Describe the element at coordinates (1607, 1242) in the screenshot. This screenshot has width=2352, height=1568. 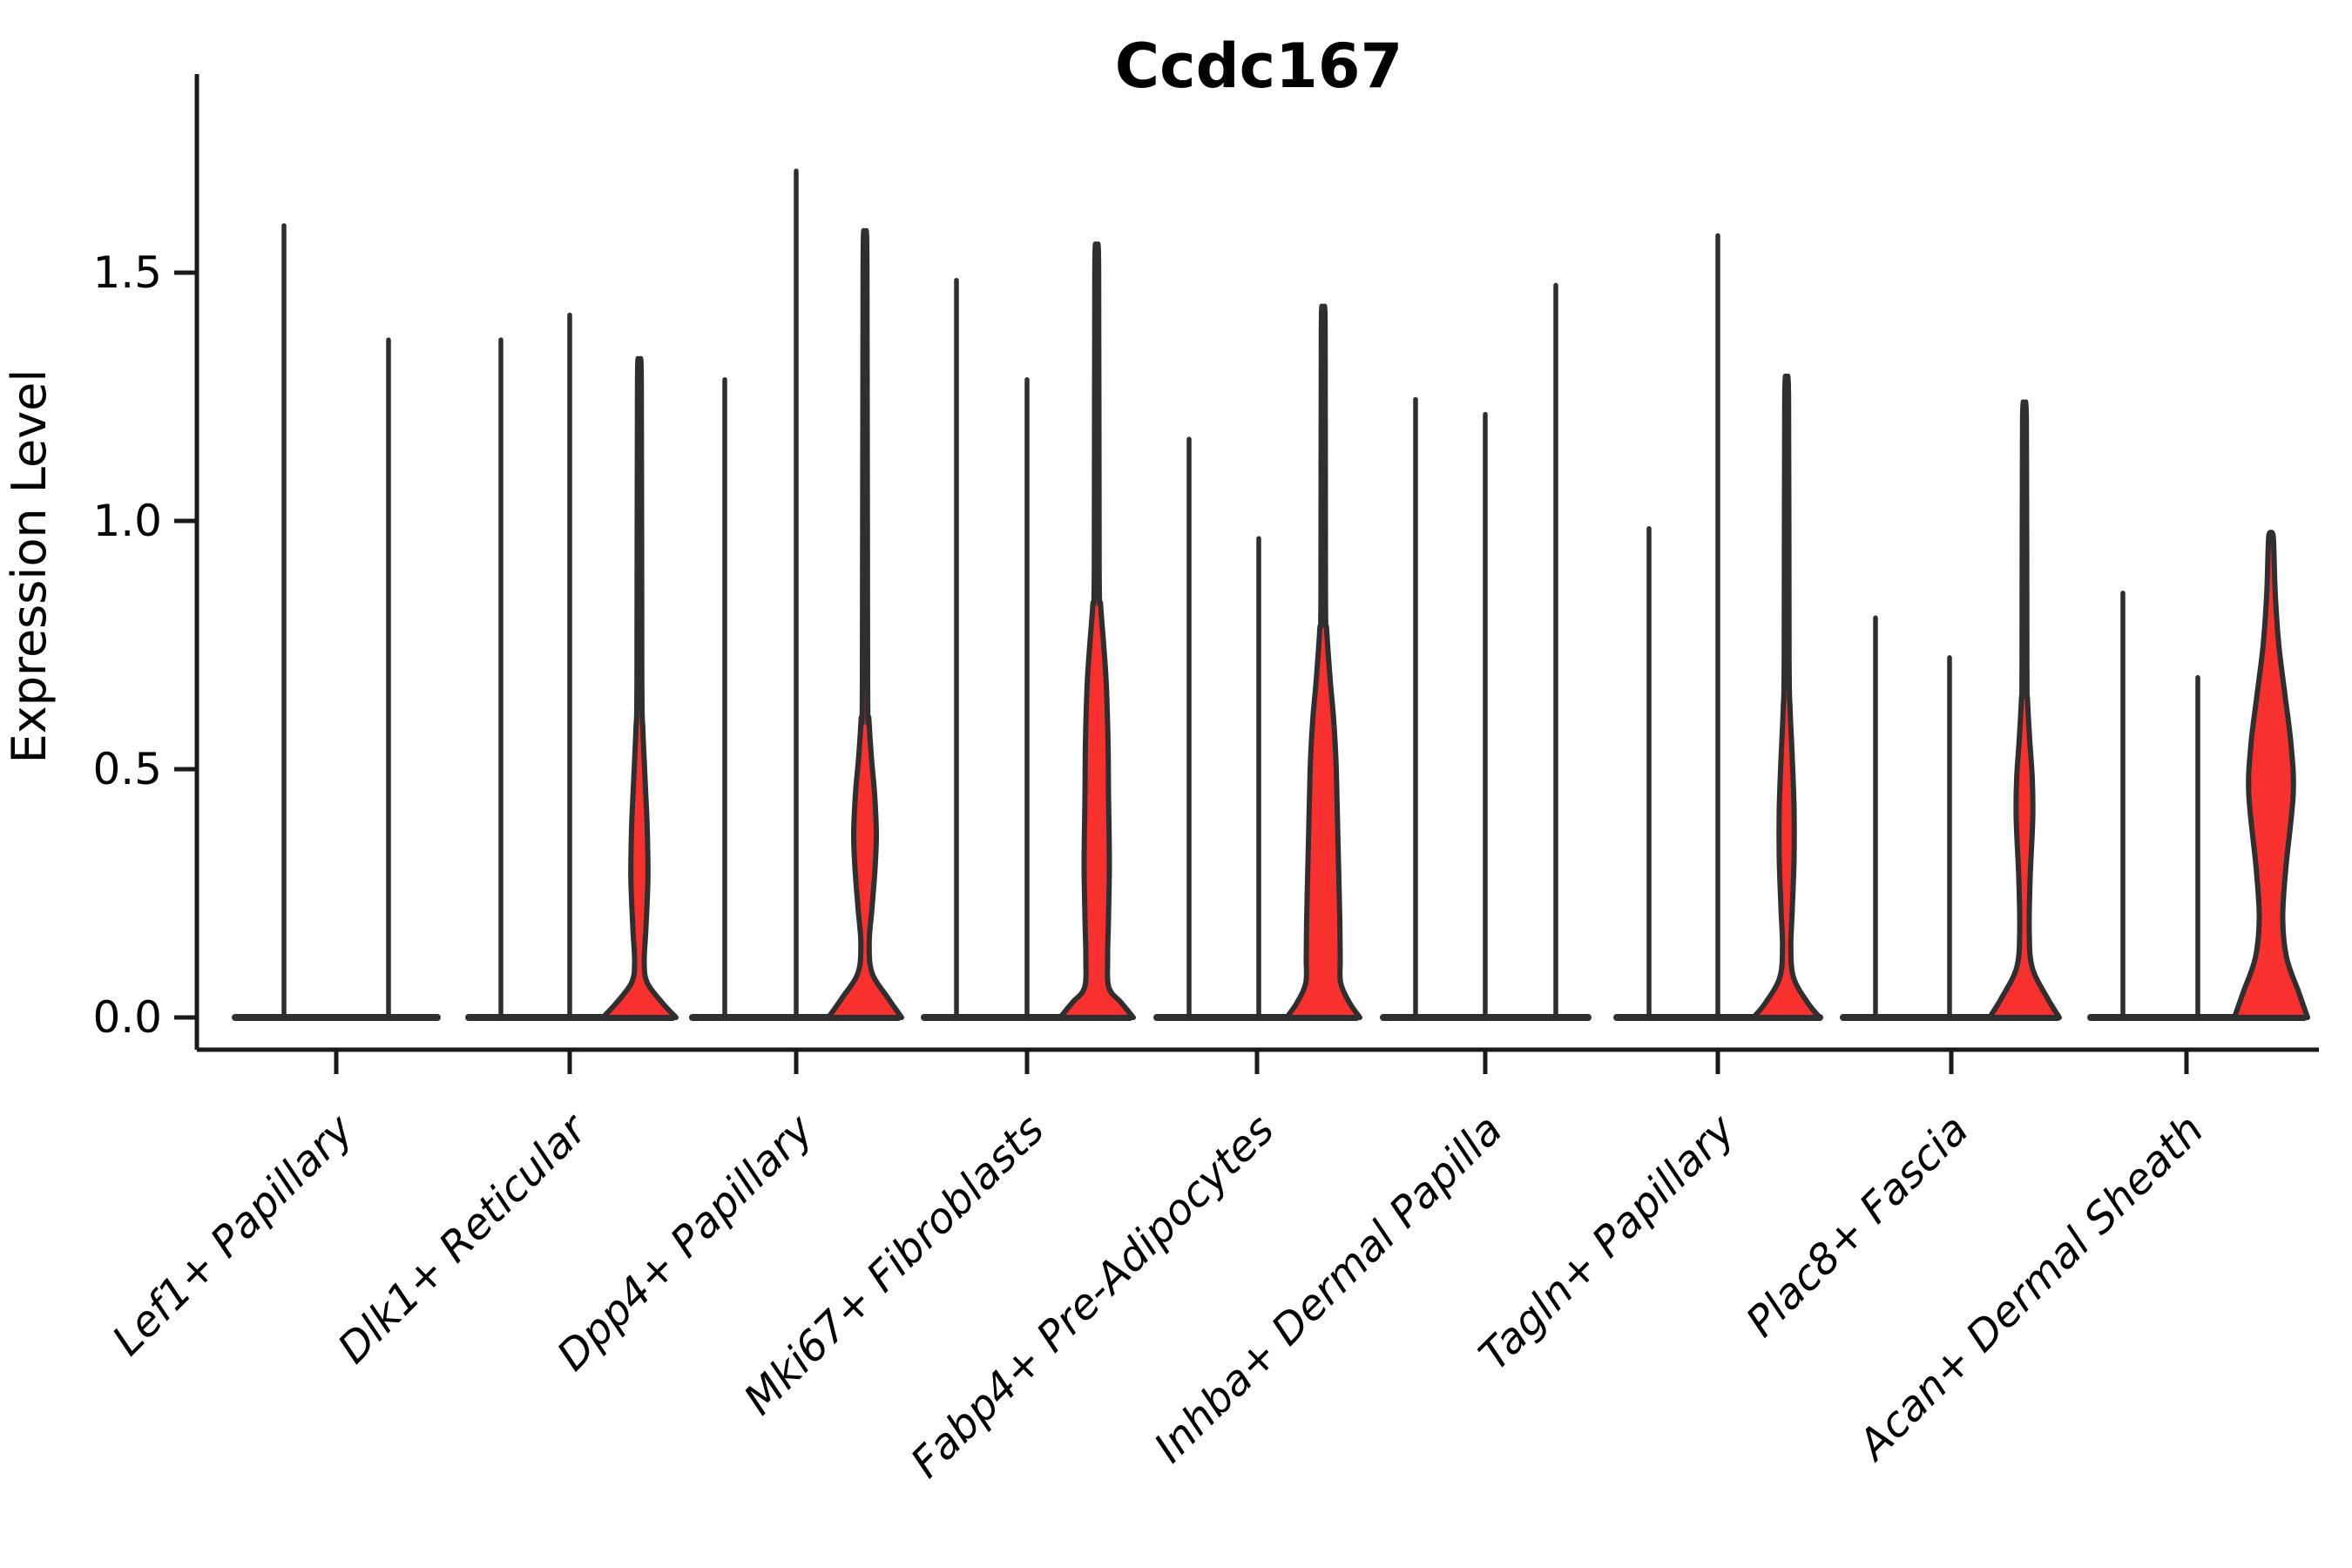
I see `x-tick-label: Tagln+ Papillary` at that location.